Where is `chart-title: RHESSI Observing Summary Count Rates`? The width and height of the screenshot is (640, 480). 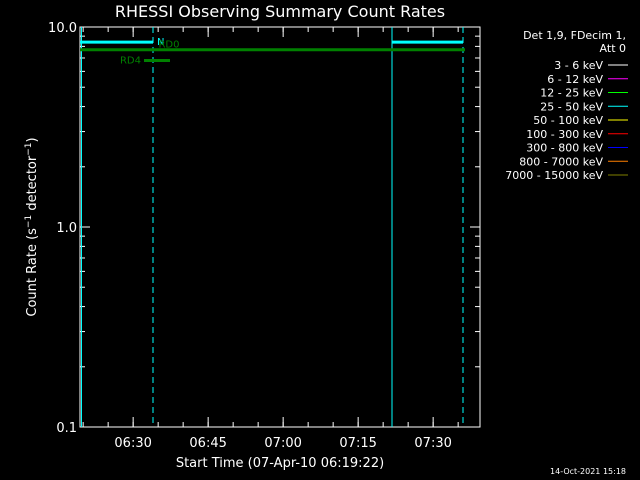 chart-title: RHESSI Observing Summary Count Rates is located at coordinates (280, 11).